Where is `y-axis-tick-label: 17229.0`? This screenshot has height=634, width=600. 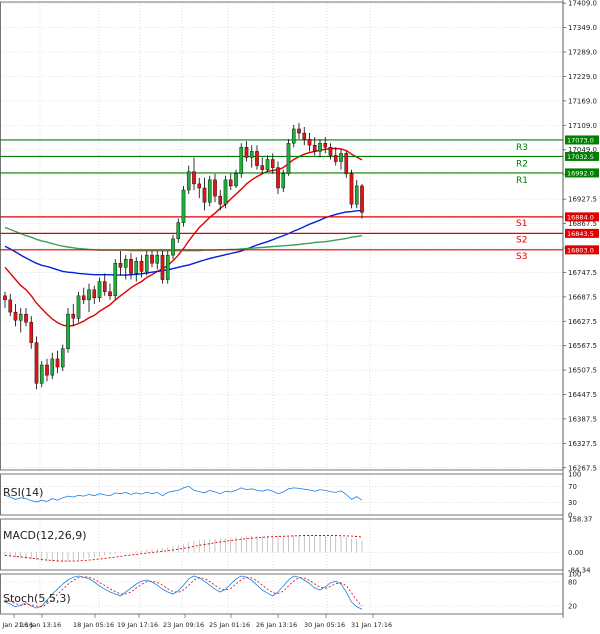 y-axis-tick-label: 17229.0 is located at coordinates (582, 77).